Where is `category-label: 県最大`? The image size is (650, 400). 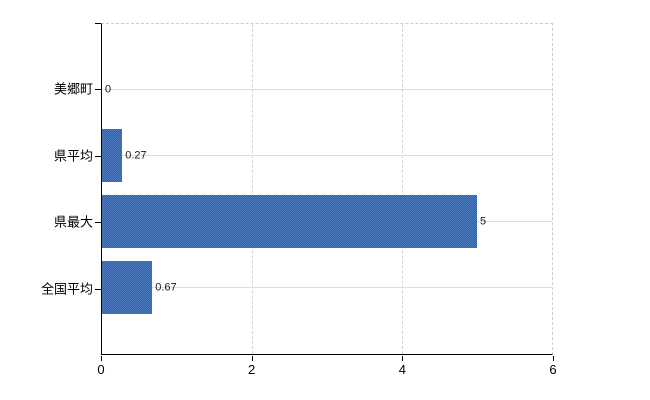 category-label: 県最大 is located at coordinates (73, 222).